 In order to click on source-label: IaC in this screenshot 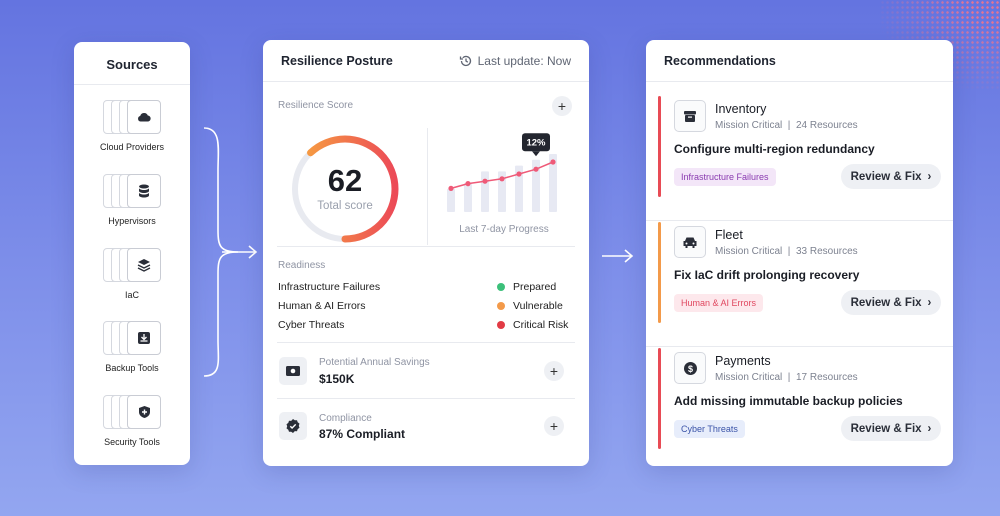, I will do `click(131, 295)`.